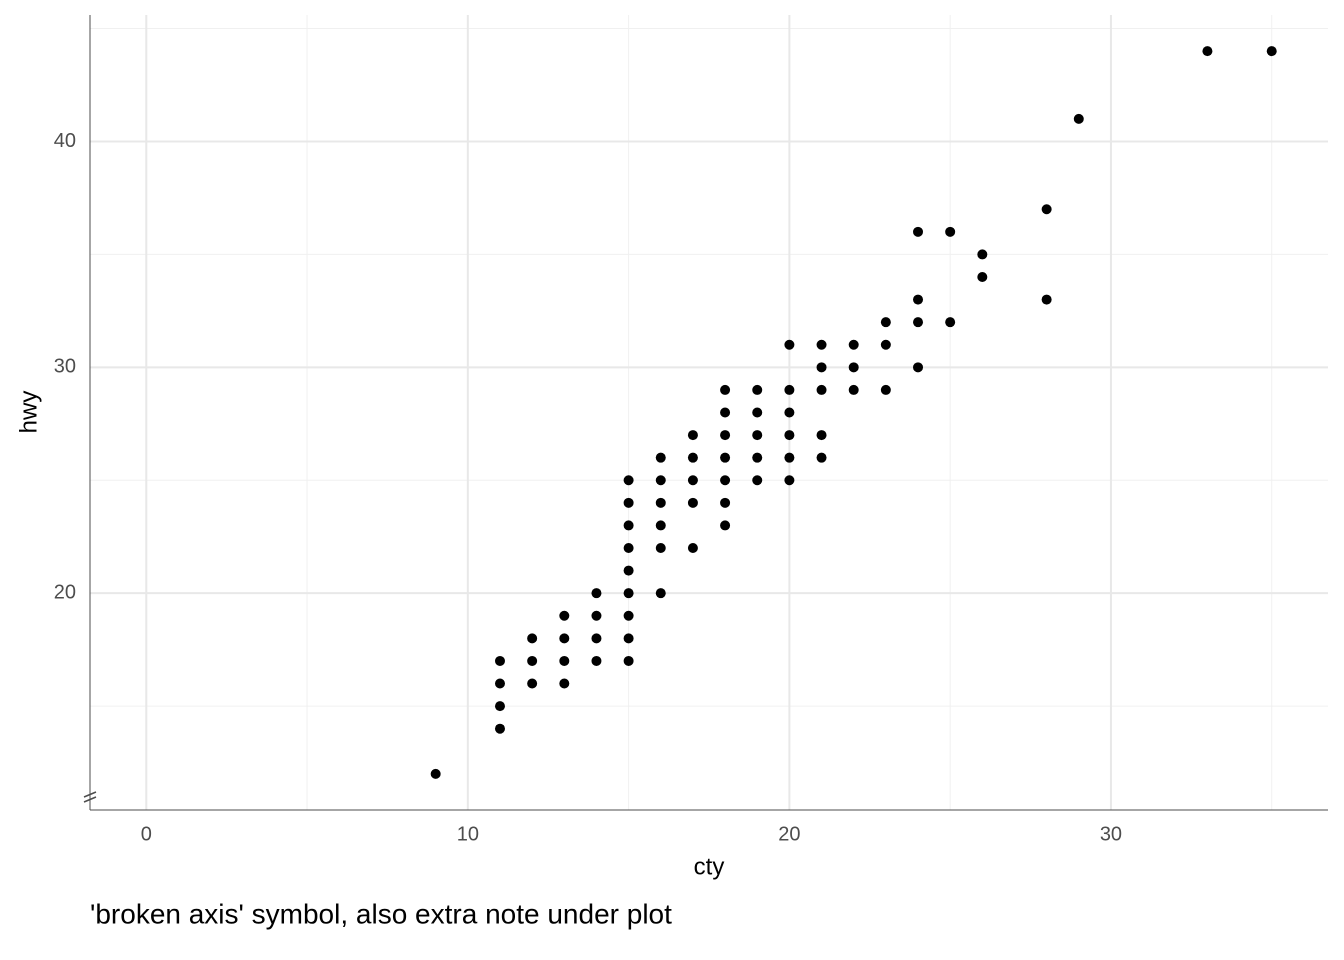 The height and width of the screenshot is (960, 1344). I want to click on y-tick-label: 40, so click(65, 141).